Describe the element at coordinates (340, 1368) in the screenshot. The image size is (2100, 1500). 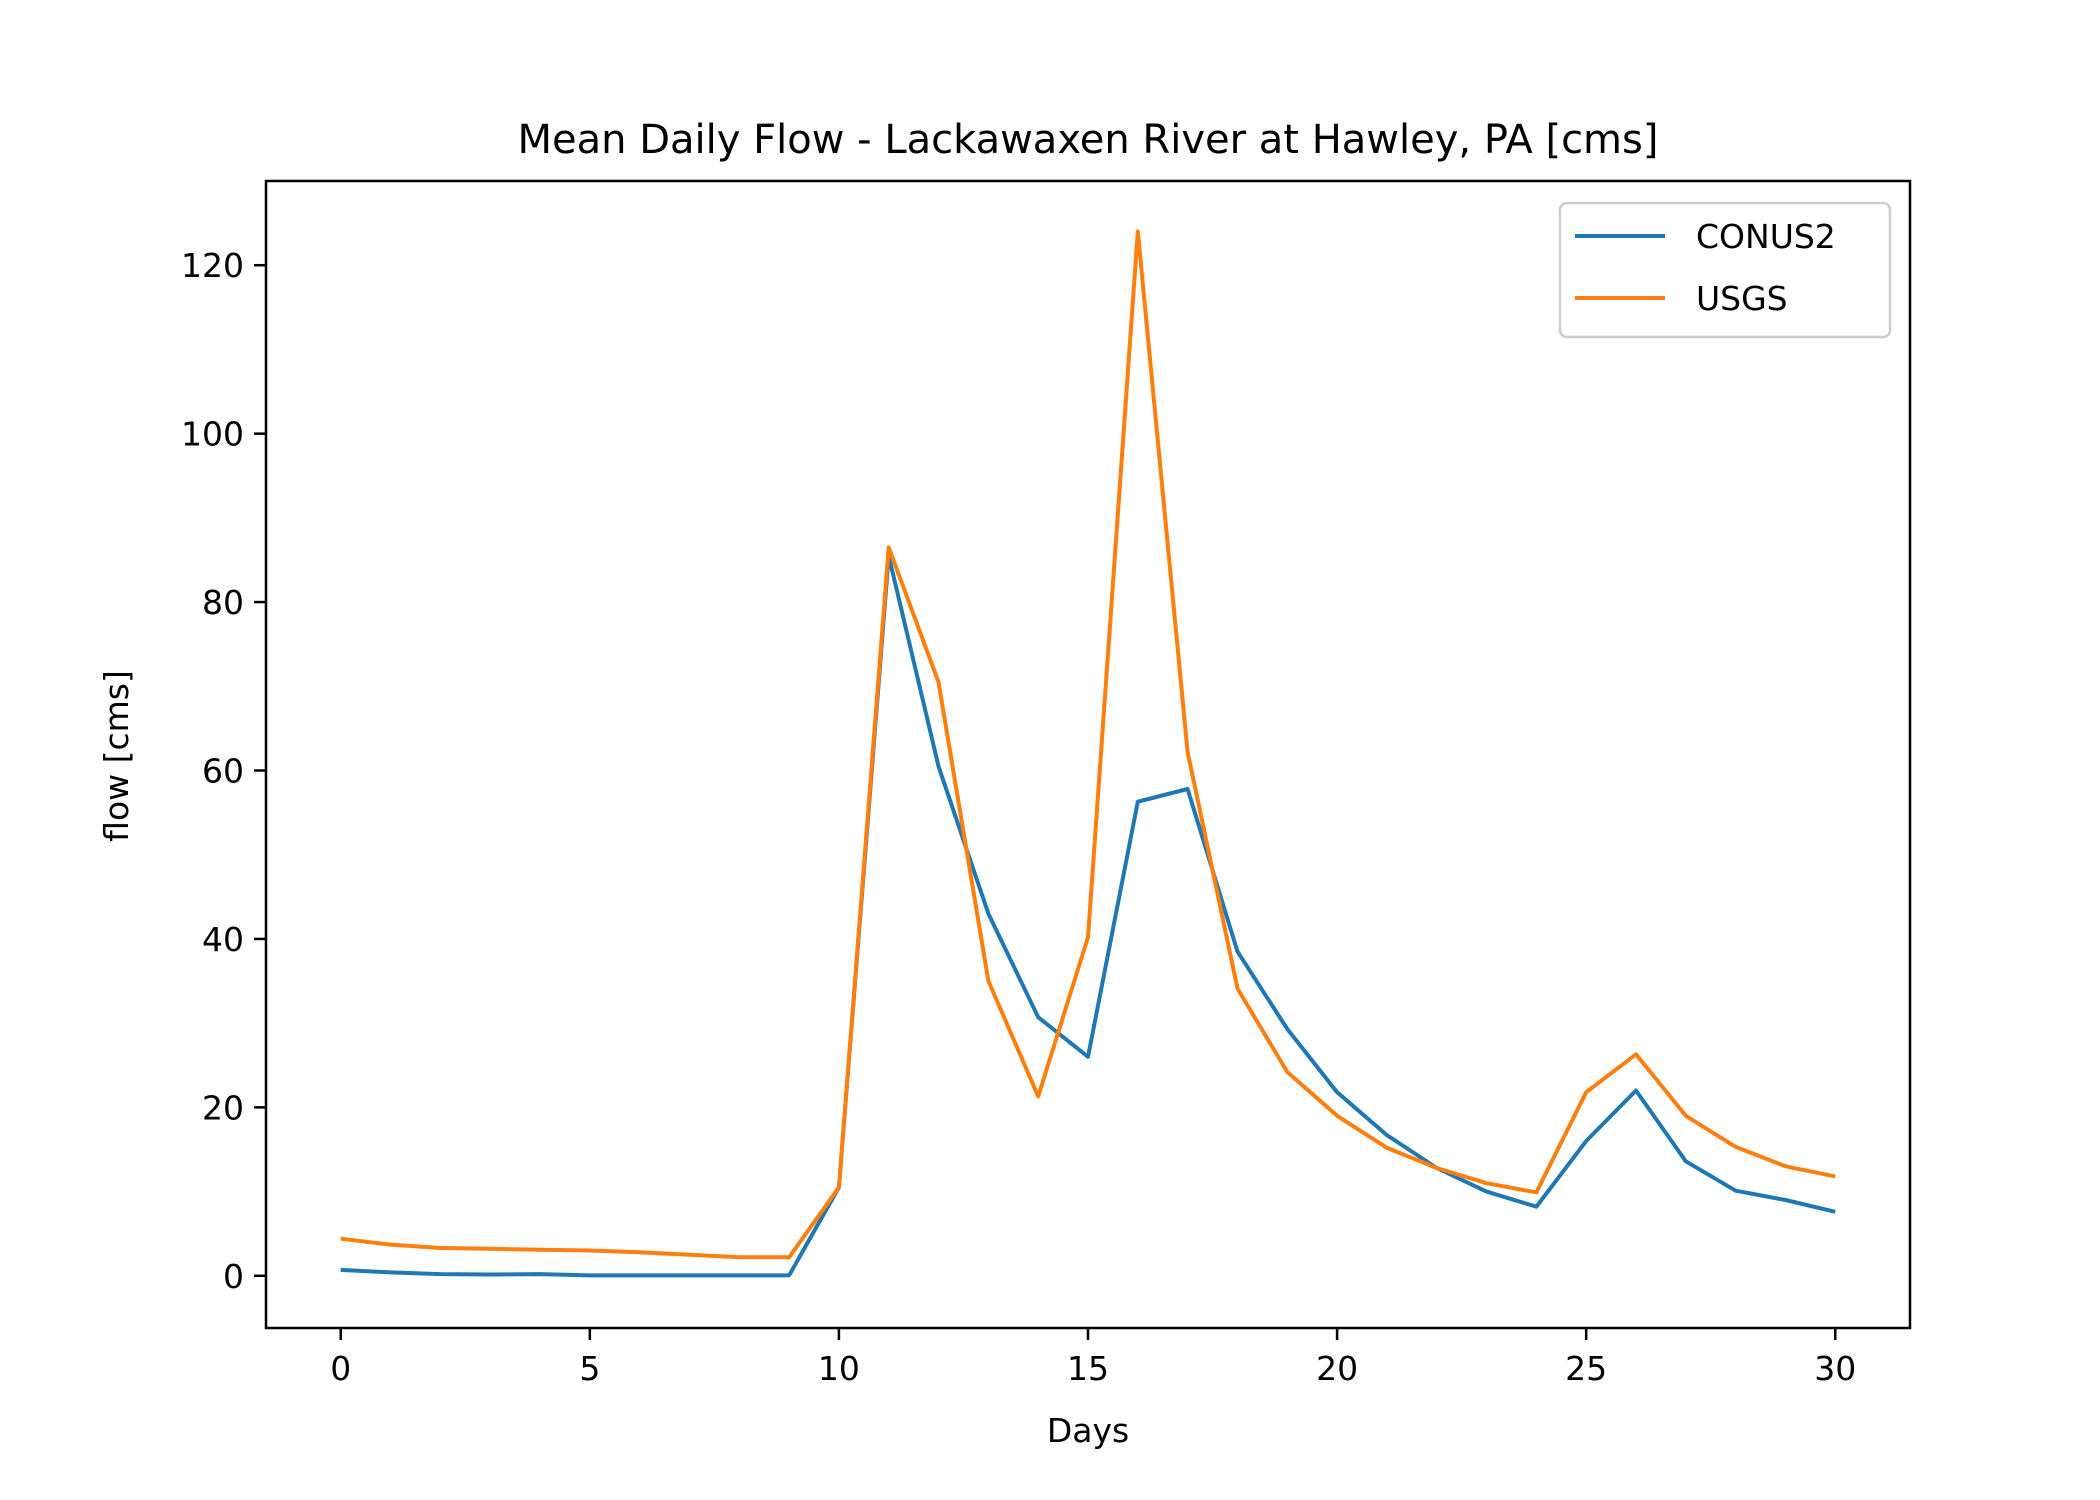
I see `x-tick-label: 0` at that location.